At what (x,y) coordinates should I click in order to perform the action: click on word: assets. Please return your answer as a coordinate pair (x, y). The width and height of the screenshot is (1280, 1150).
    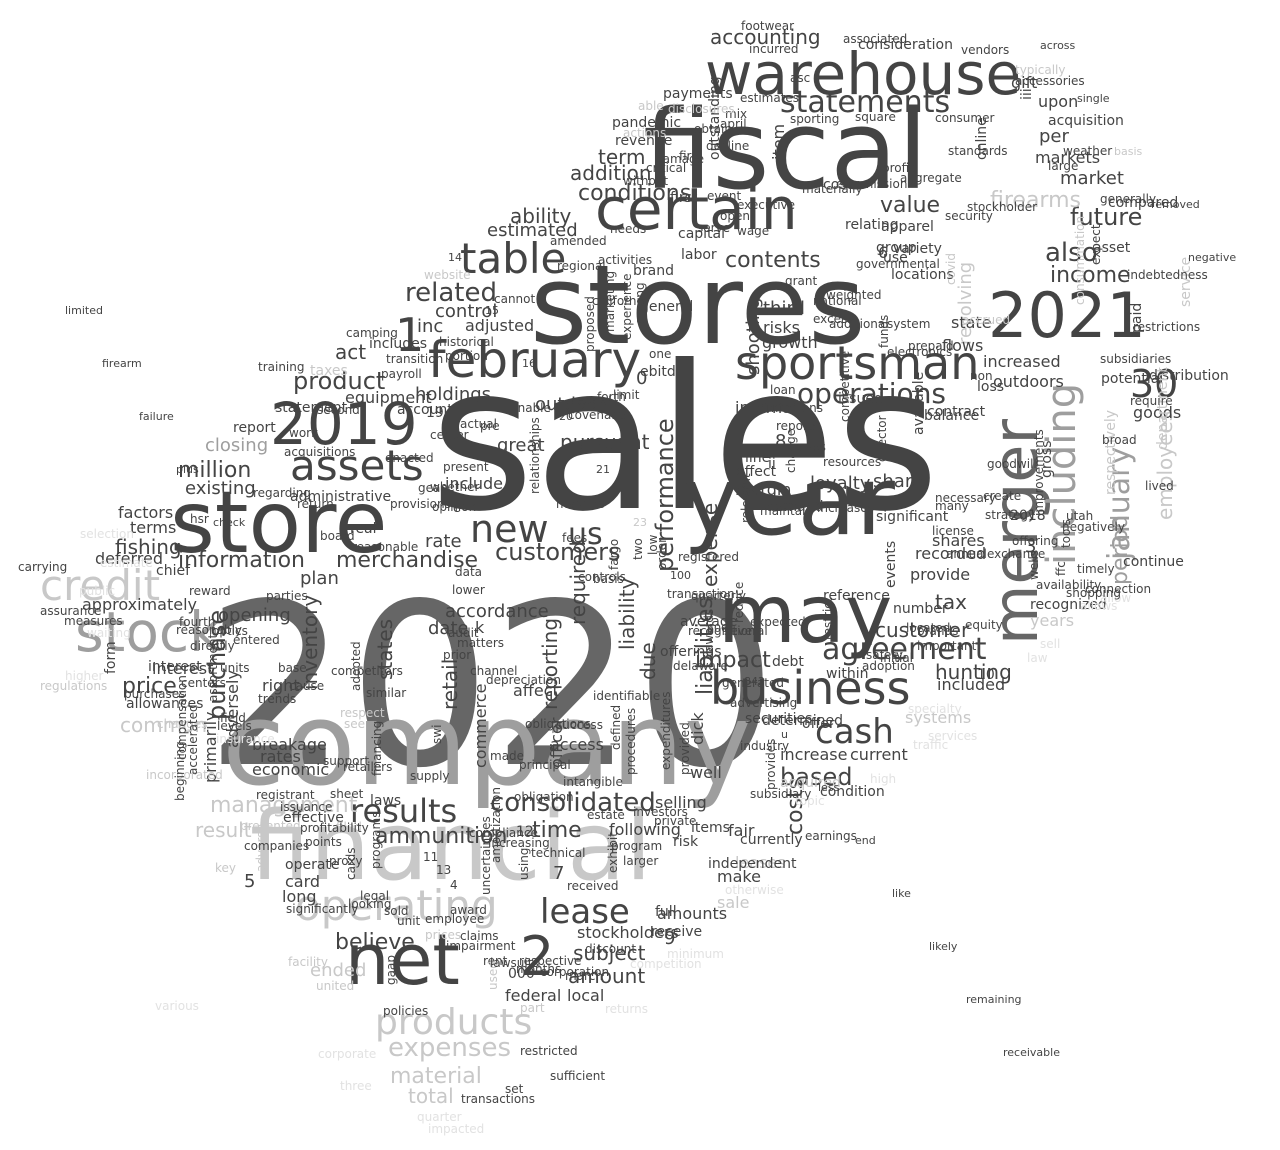
    Looking at the image, I should click on (357, 465).